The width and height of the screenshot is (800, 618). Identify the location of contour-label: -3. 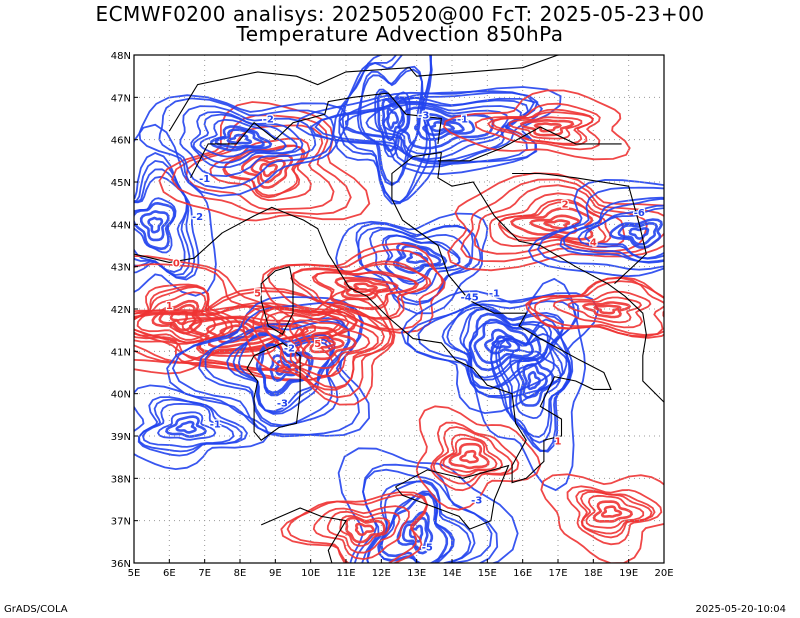
(423, 116).